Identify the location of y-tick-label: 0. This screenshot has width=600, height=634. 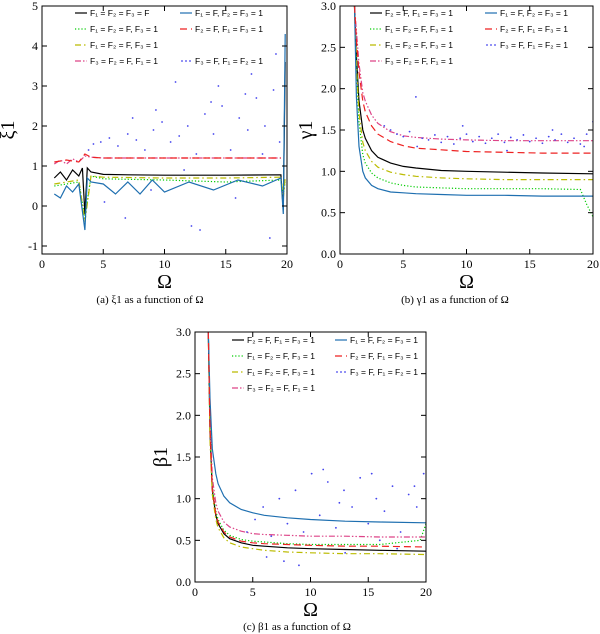
(35, 206).